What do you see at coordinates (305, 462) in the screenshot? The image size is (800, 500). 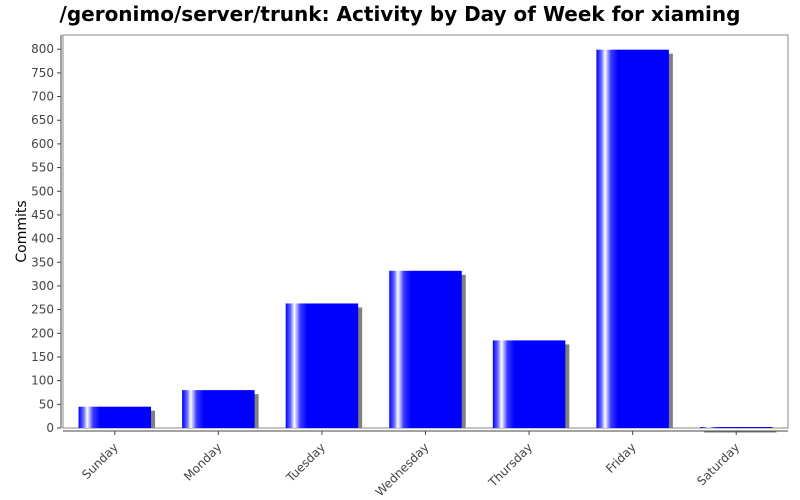 I see `x-tick-label: Tuesday` at bounding box center [305, 462].